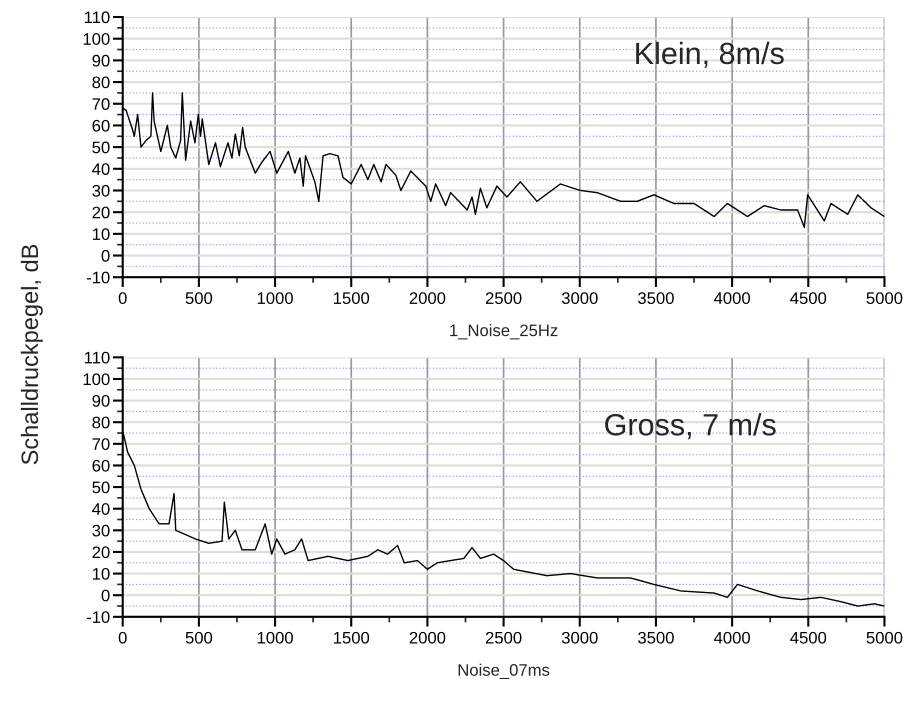 The width and height of the screenshot is (909, 709). I want to click on annotation: Klein, 8m/s, so click(710, 55).